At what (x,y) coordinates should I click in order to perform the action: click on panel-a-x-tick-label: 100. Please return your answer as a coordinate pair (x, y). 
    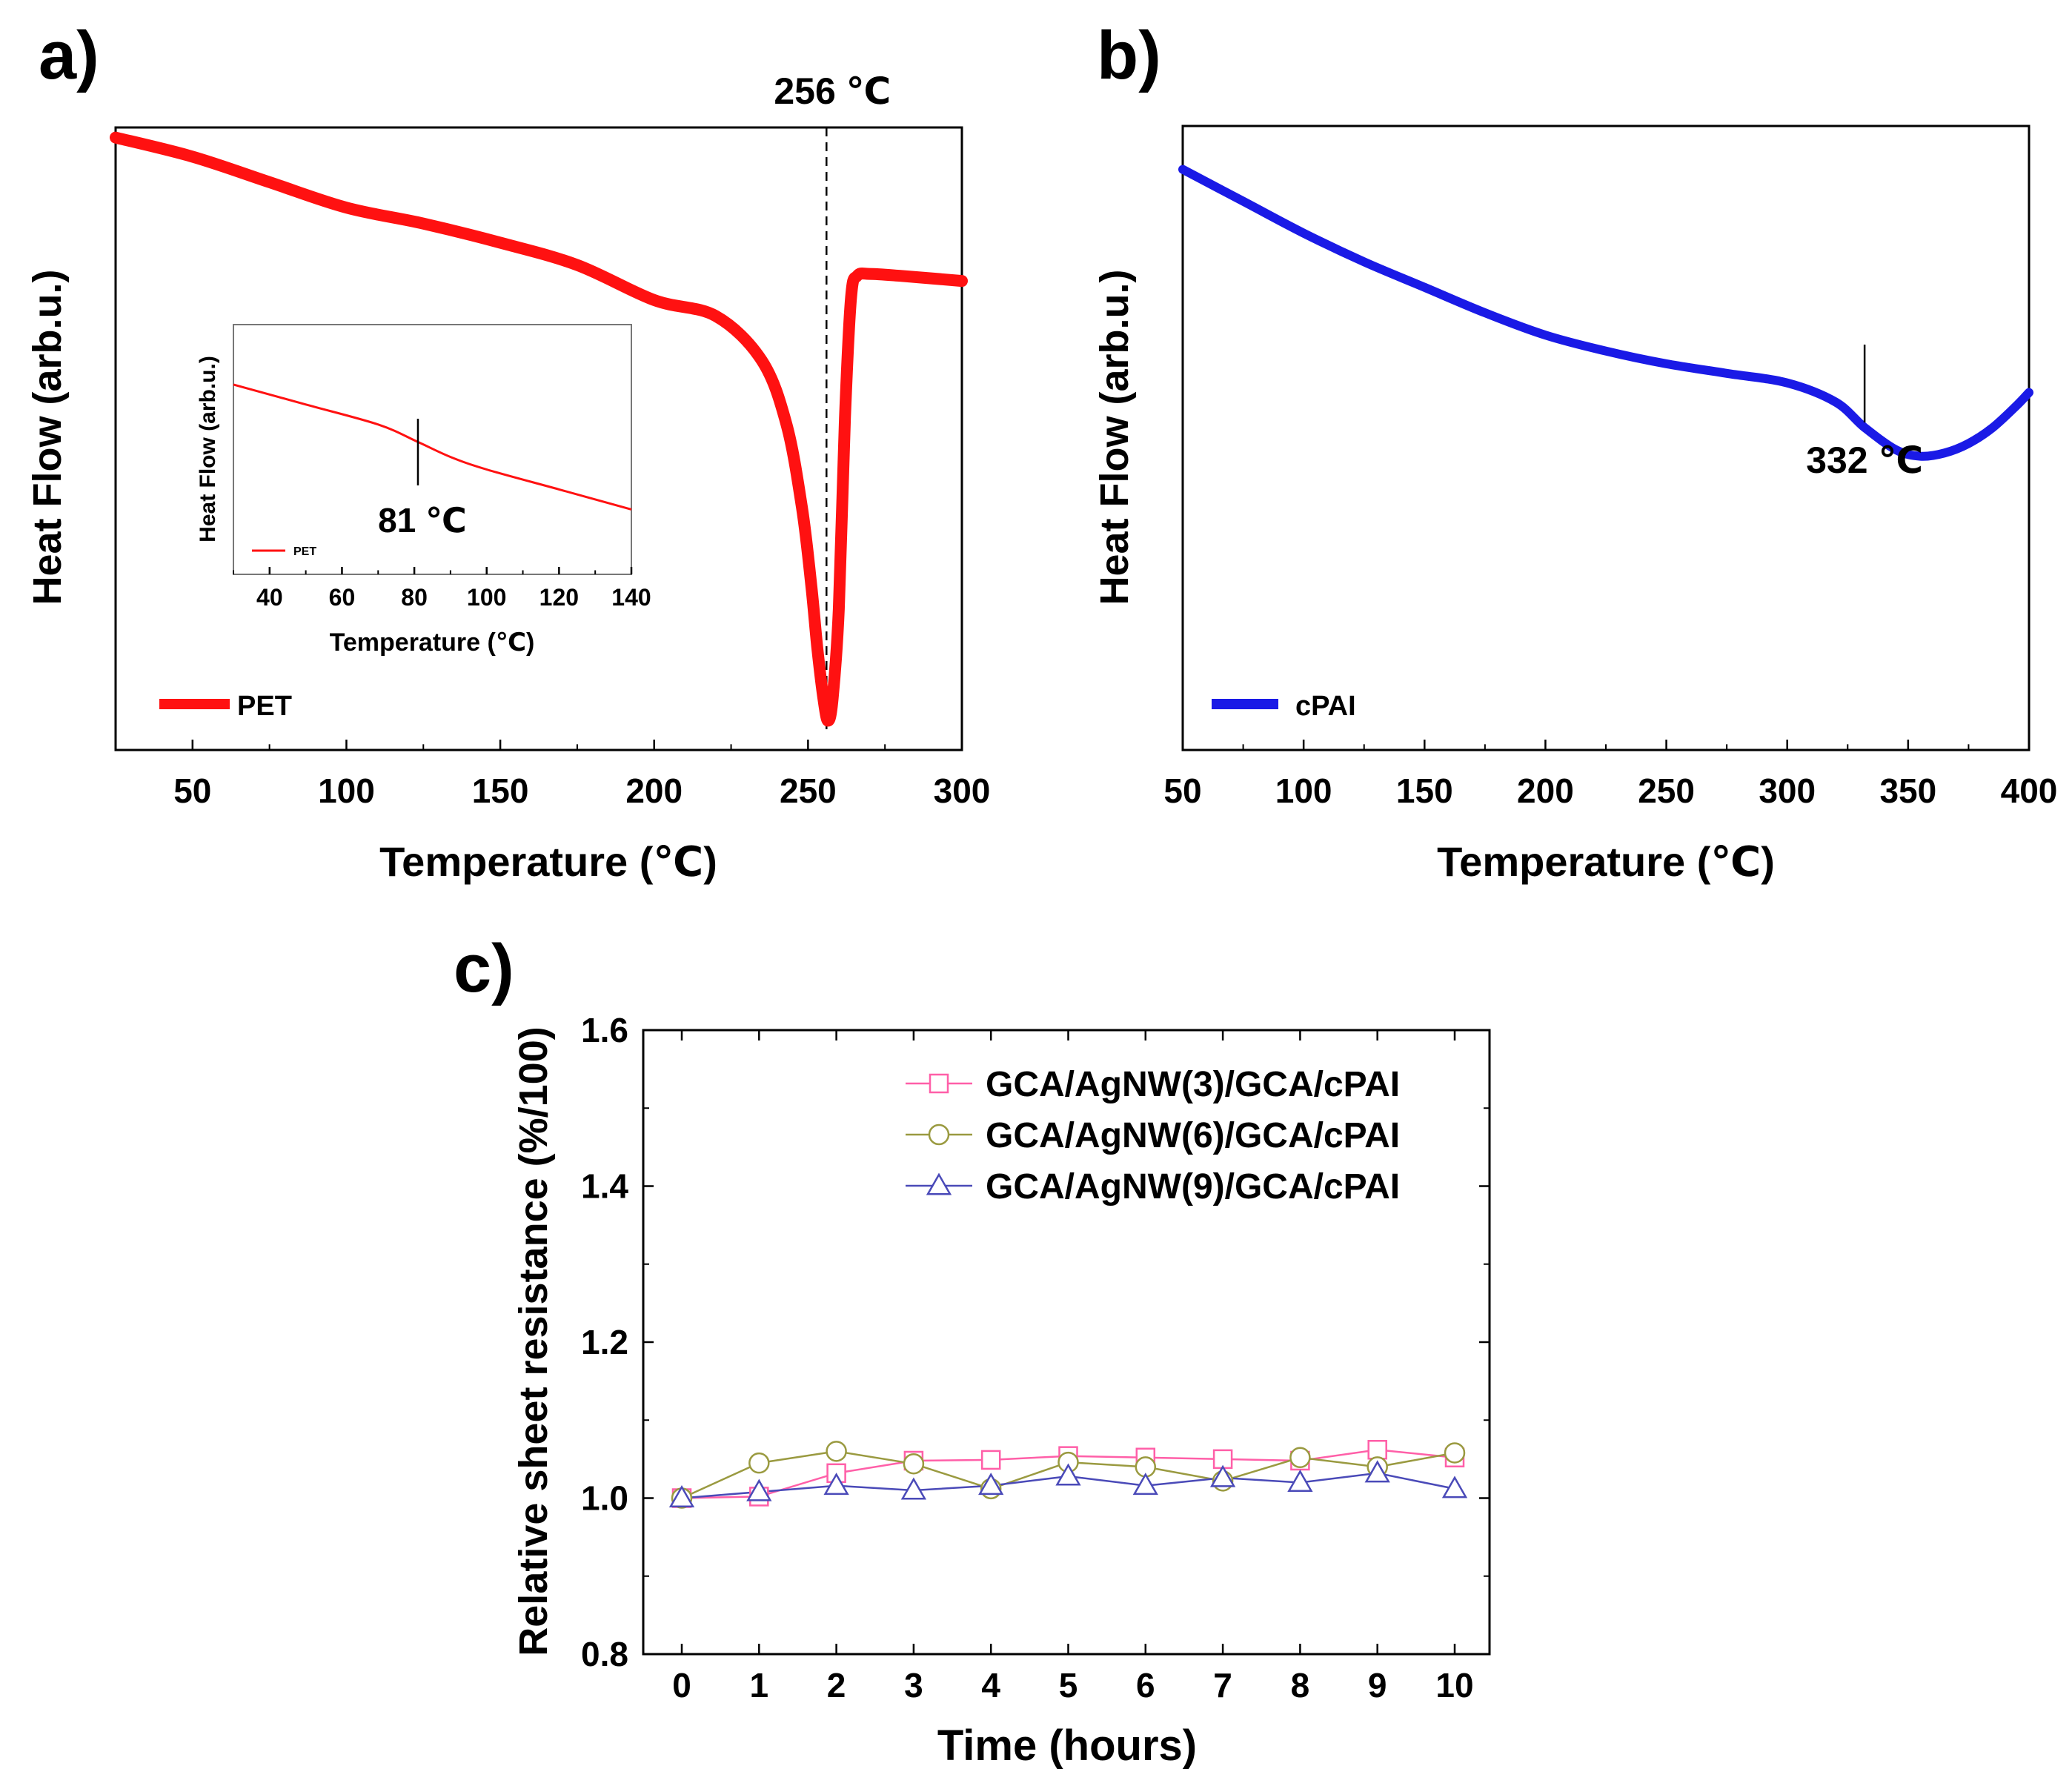
    Looking at the image, I should click on (346, 790).